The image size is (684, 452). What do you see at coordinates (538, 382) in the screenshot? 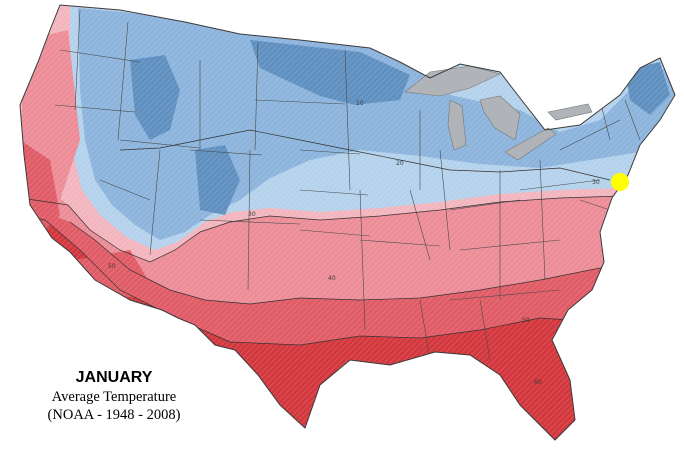
I see `contour-label-60: 60` at bounding box center [538, 382].